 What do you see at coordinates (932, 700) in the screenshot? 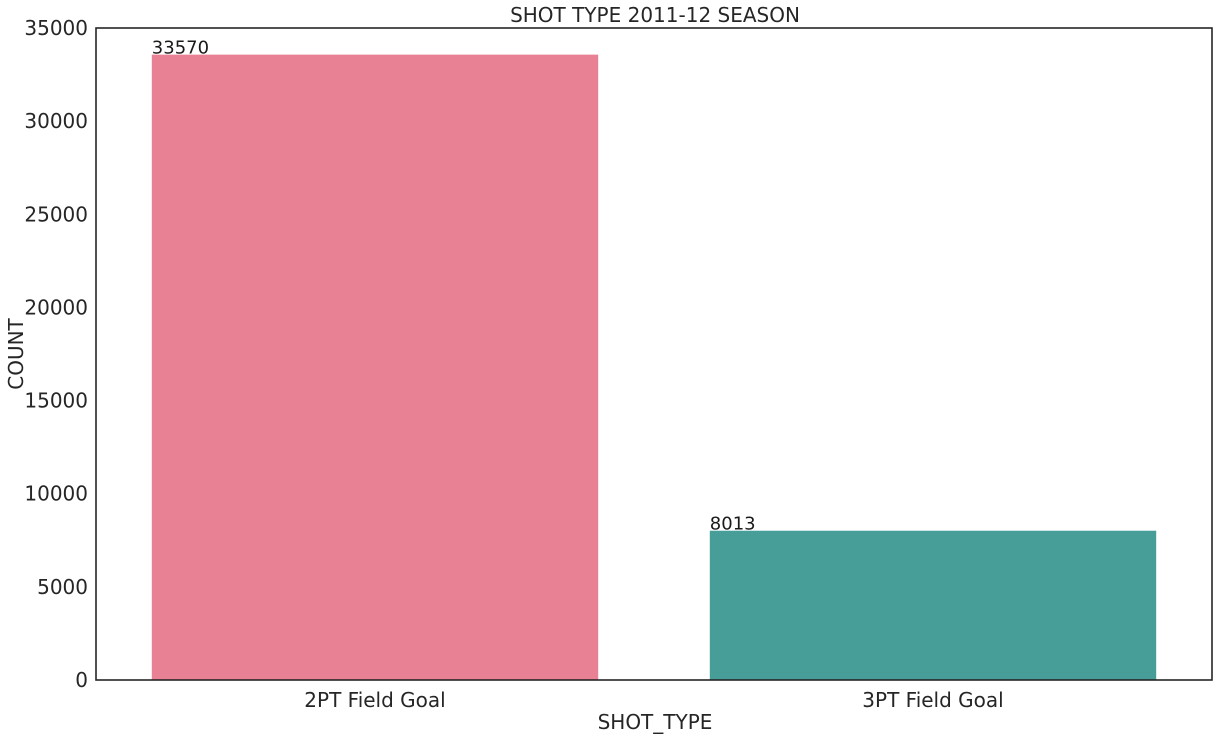
I see `x-tick-label: 3PT Field Goal` at bounding box center [932, 700].